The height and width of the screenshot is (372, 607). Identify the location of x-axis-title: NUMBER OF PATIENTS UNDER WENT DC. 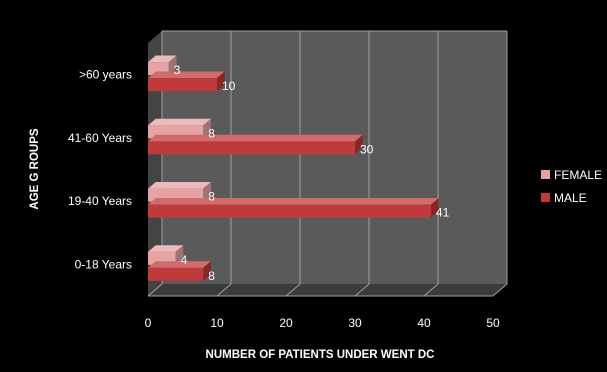
(320, 355).